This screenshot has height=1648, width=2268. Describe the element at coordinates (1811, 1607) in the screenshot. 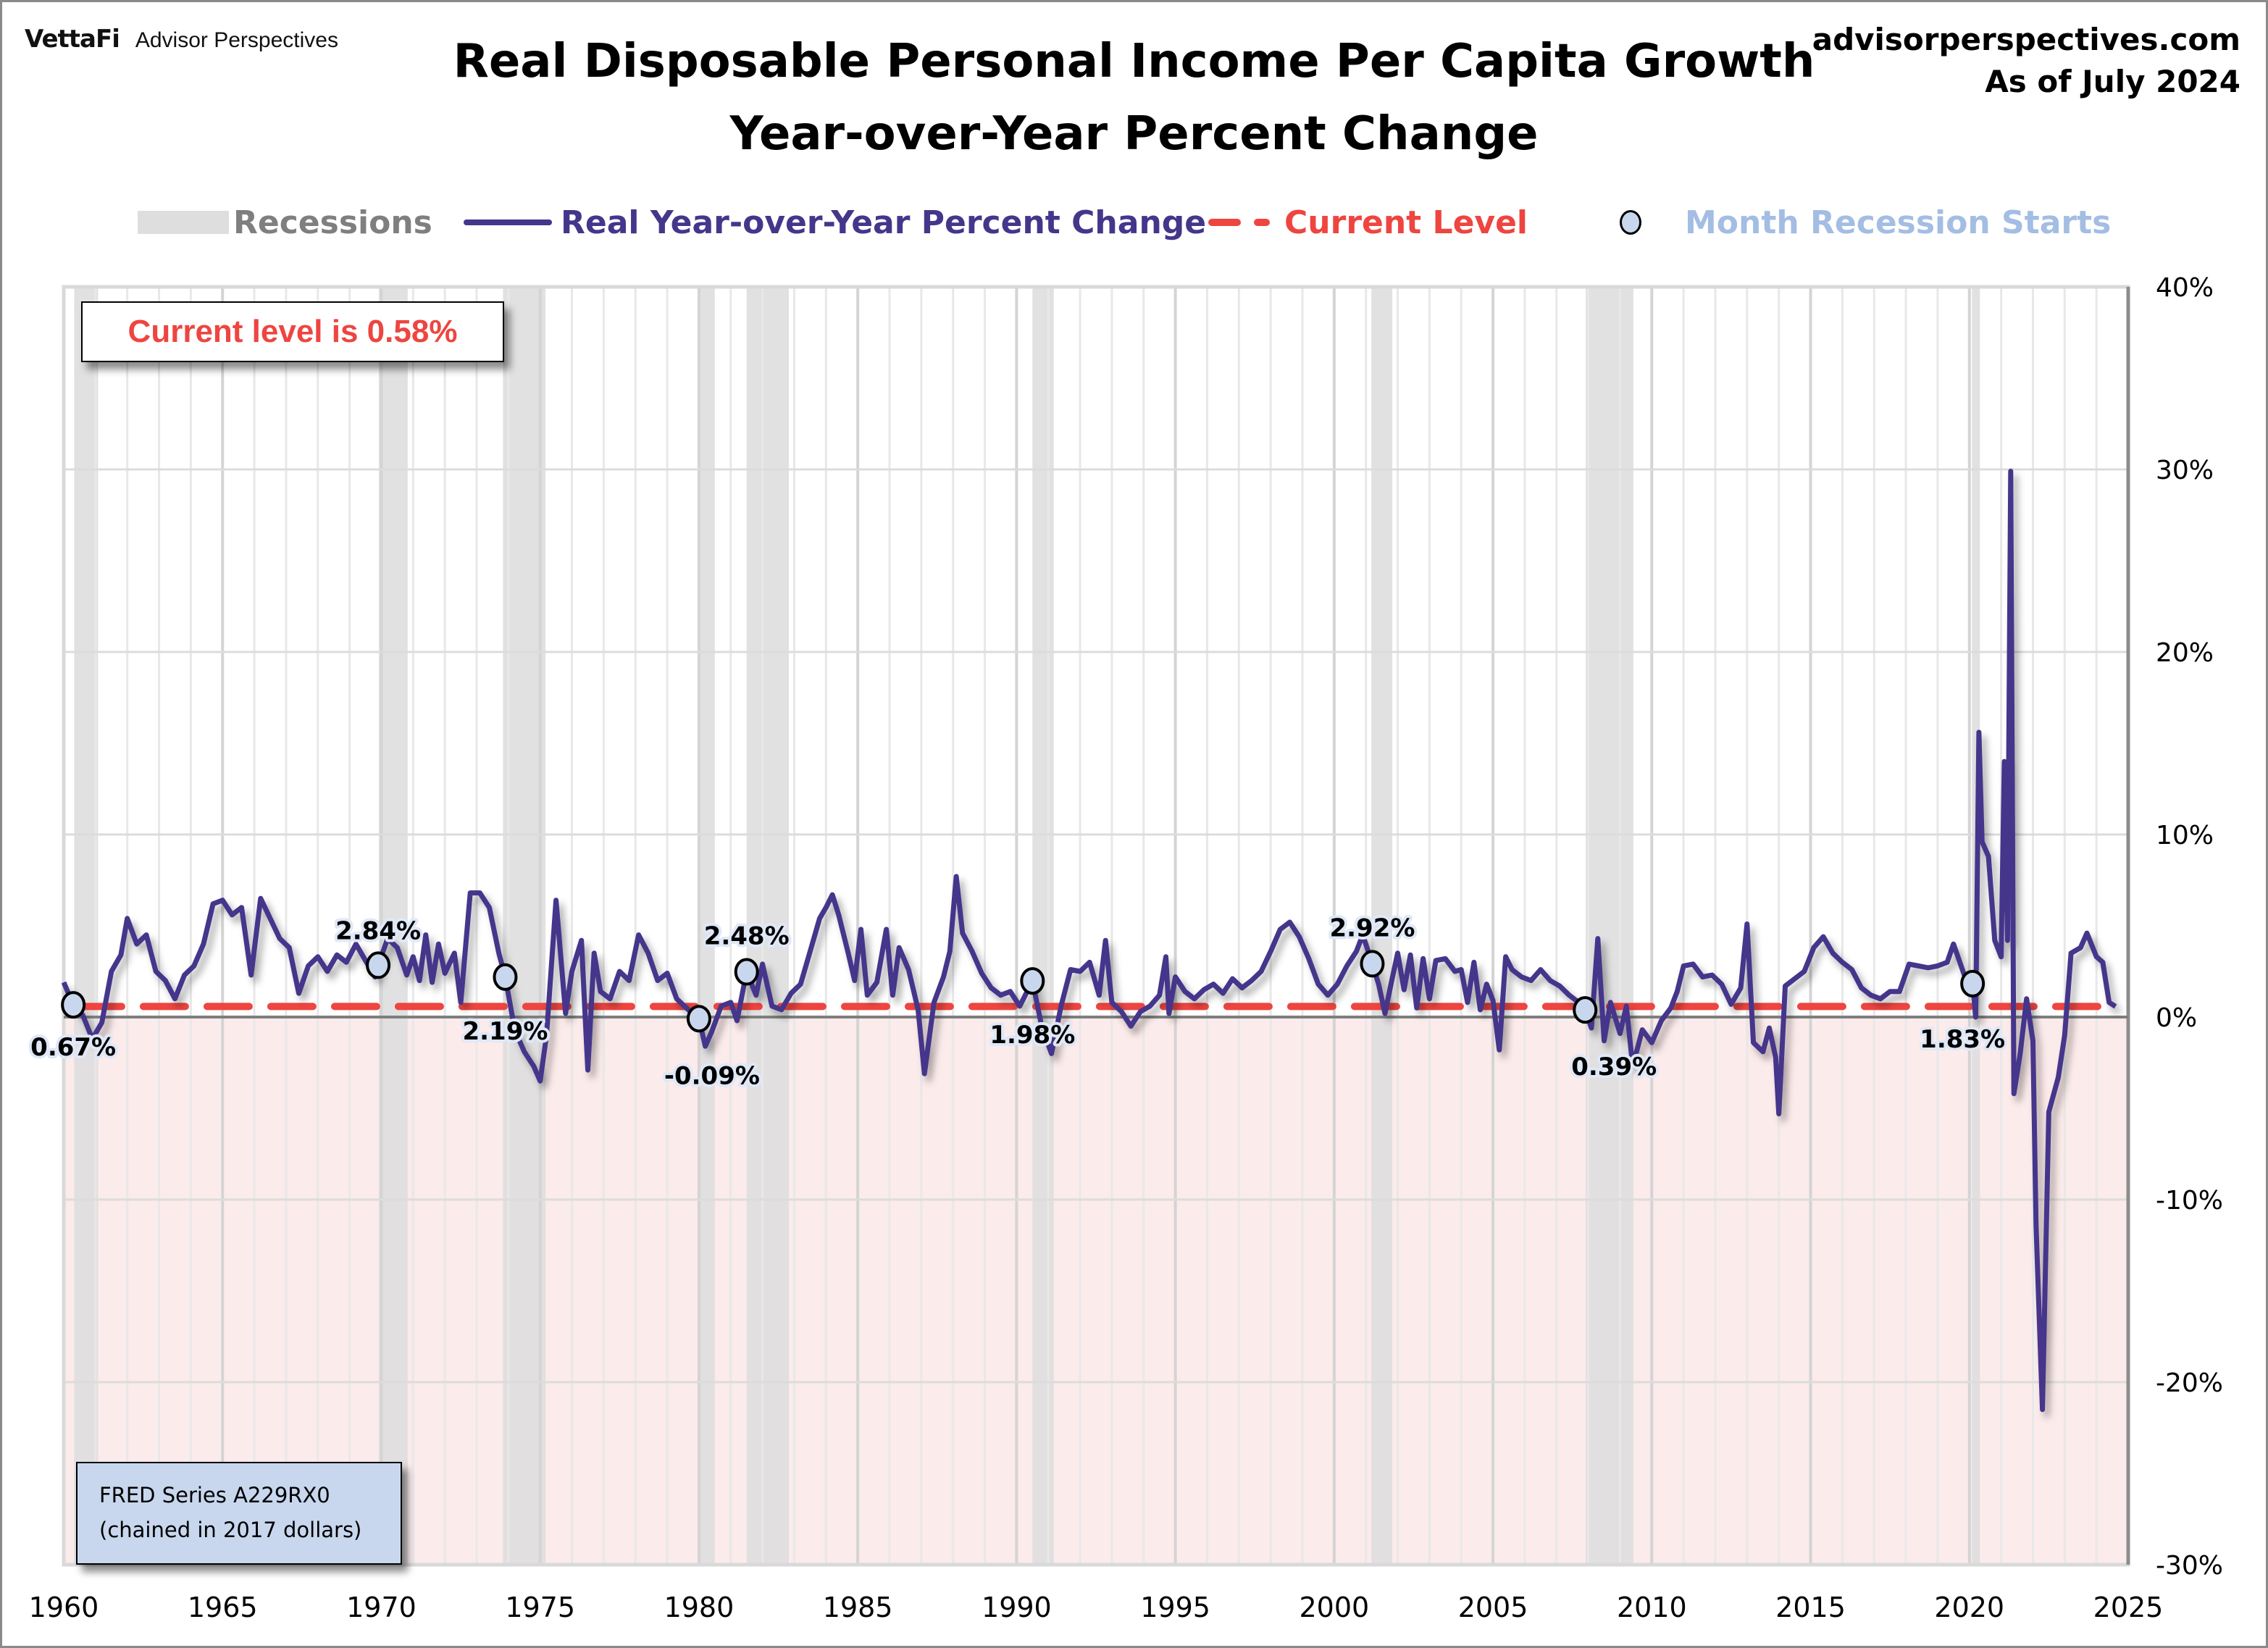

I see `x-tick-label: 2015` at that location.